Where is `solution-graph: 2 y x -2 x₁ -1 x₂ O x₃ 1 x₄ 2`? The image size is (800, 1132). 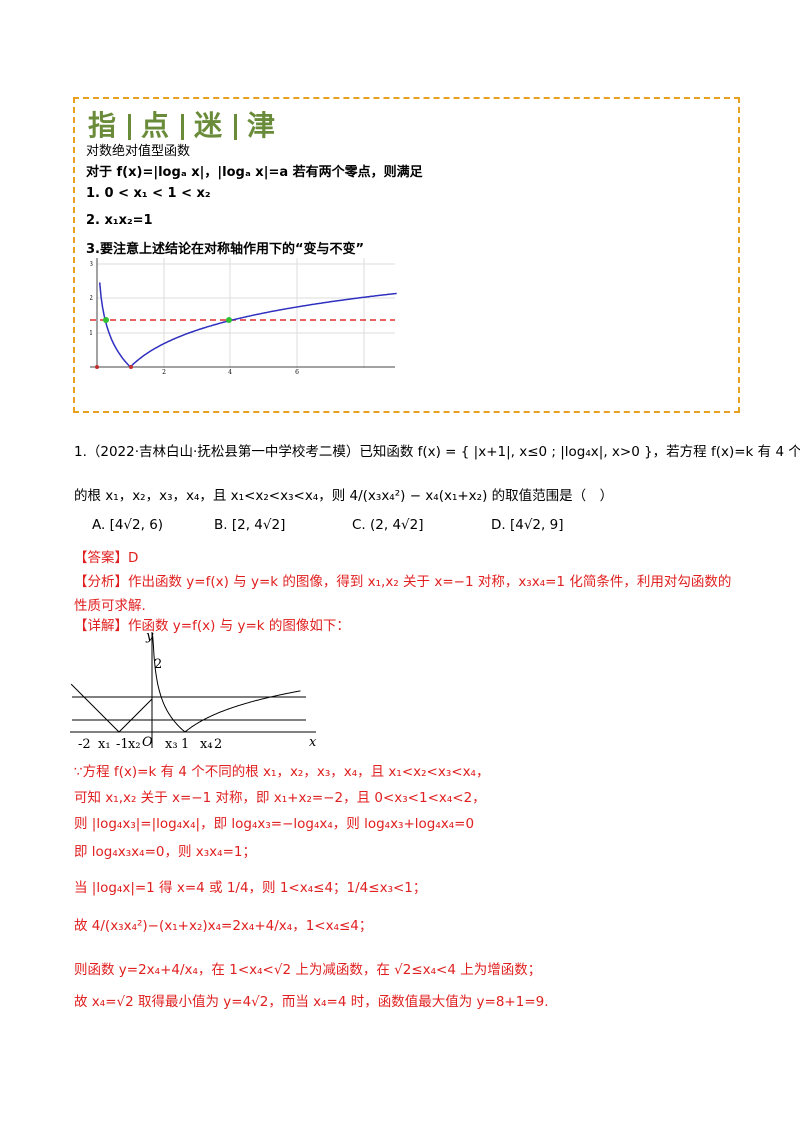 solution-graph: 2 y x -2 x₁ -1 x₂ O x₃ 1 x₄ 2 is located at coordinates (193, 690).